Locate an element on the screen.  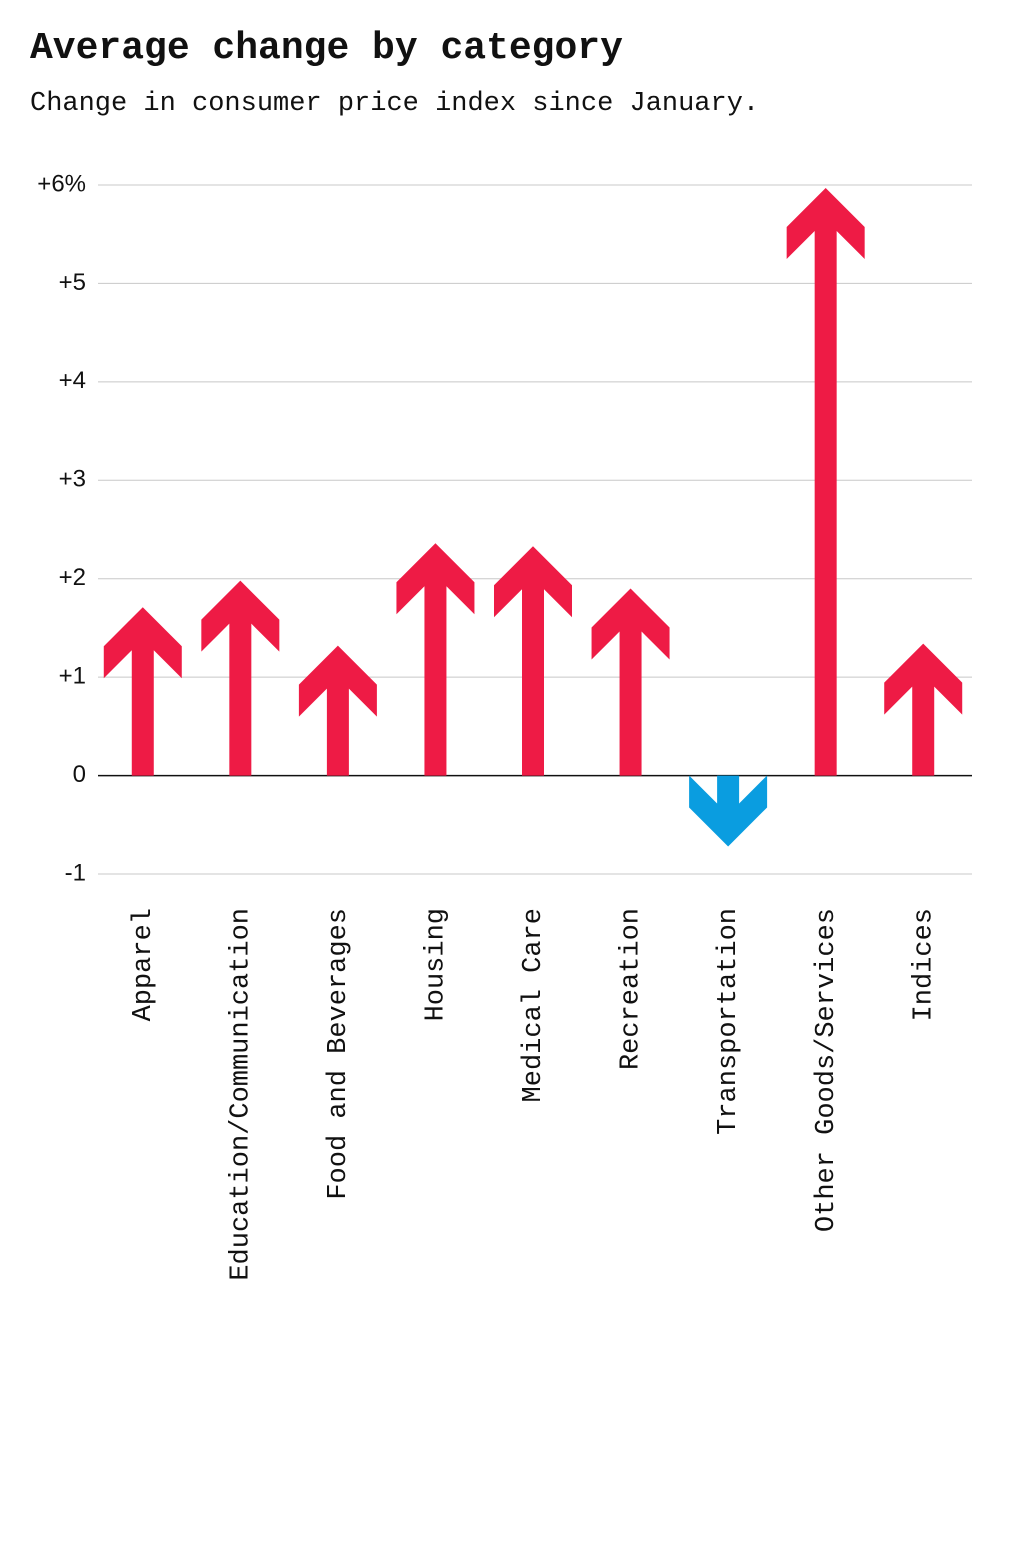
x-tick-label: Apparel is located at coordinates (144, 964).